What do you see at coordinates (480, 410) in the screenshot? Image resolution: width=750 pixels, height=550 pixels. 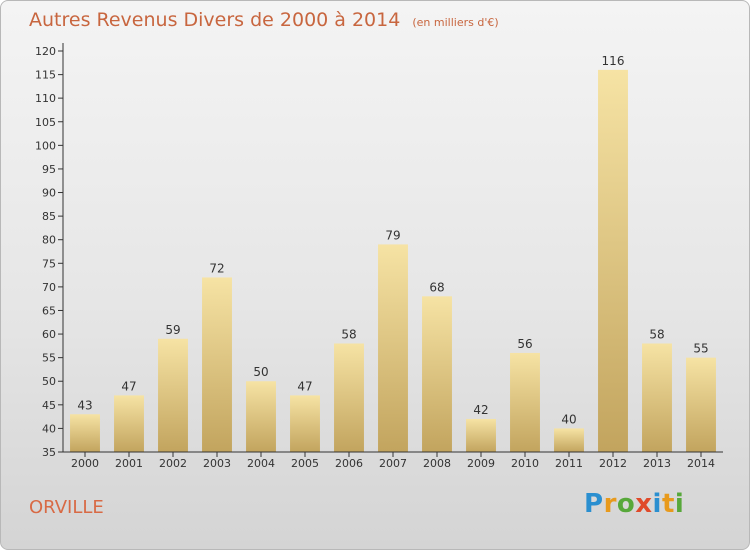 I see `data-label: 42` at bounding box center [480, 410].